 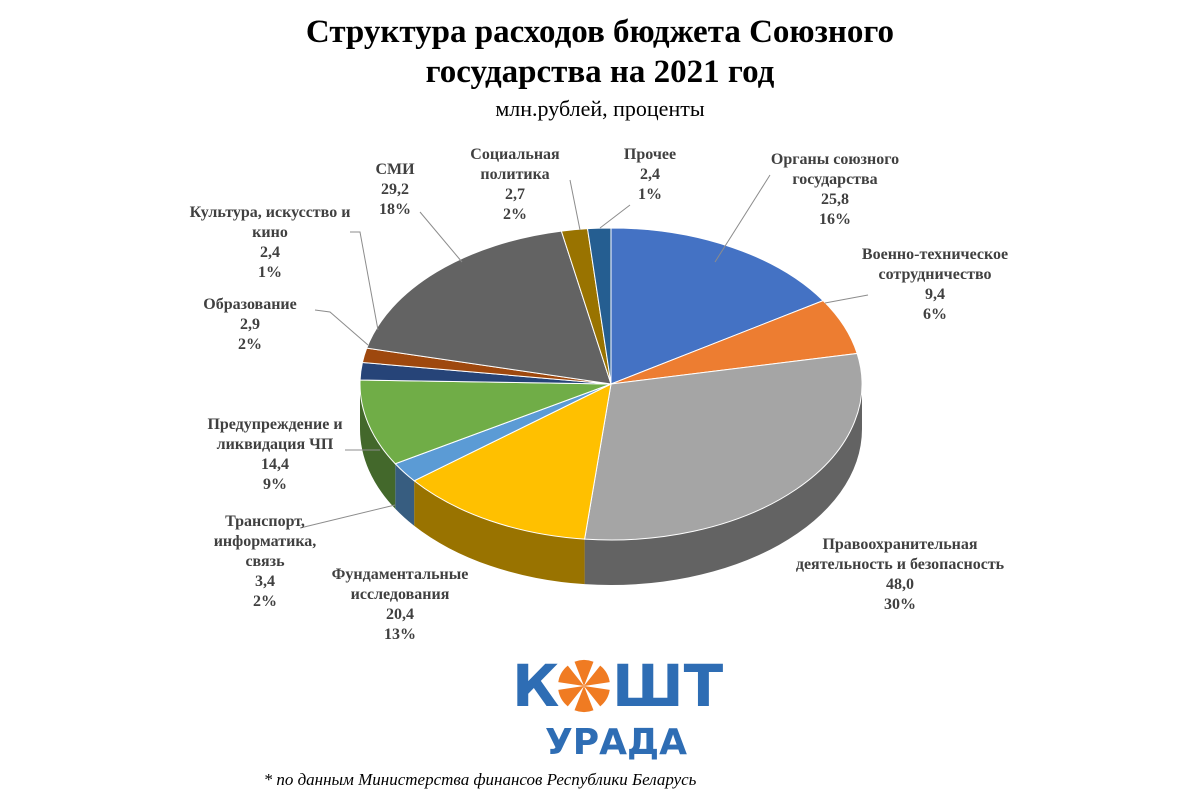 What do you see at coordinates (395, 169) in the screenshot?
I see `category-label: СМИ` at bounding box center [395, 169].